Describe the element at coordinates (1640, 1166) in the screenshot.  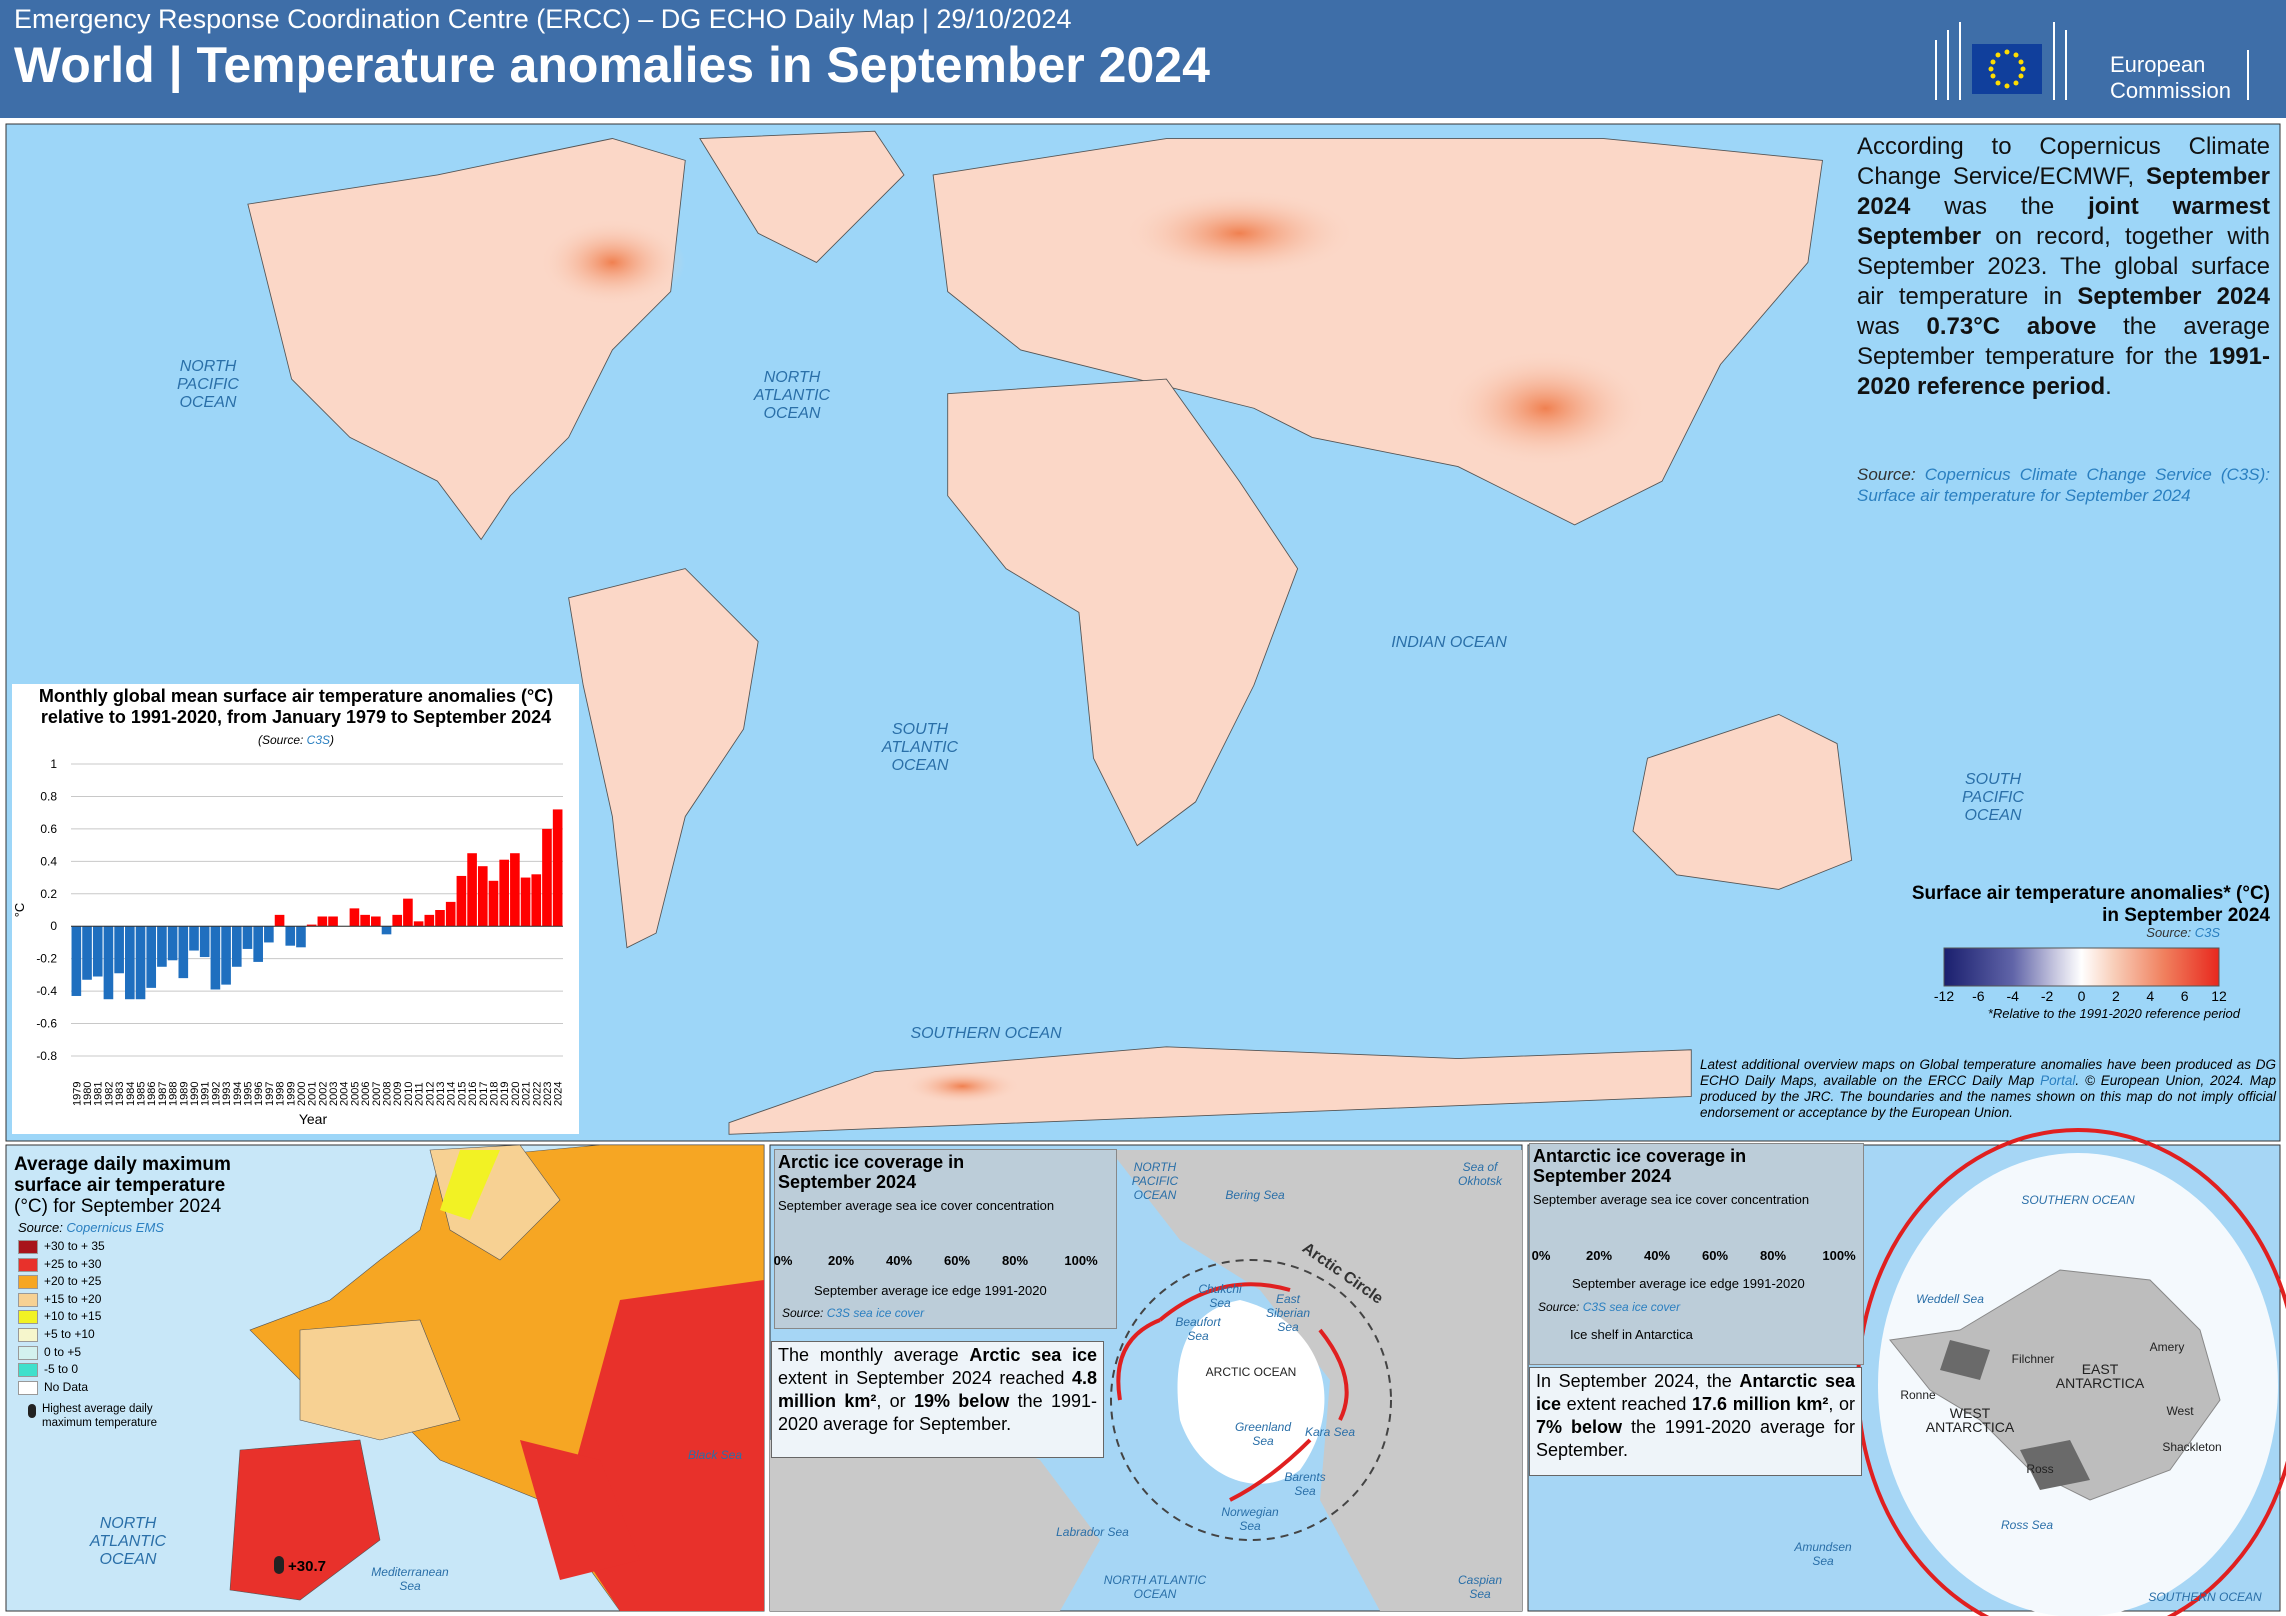
I see `antarctic-title: Antarctic ice coverage in September 2024` at that location.